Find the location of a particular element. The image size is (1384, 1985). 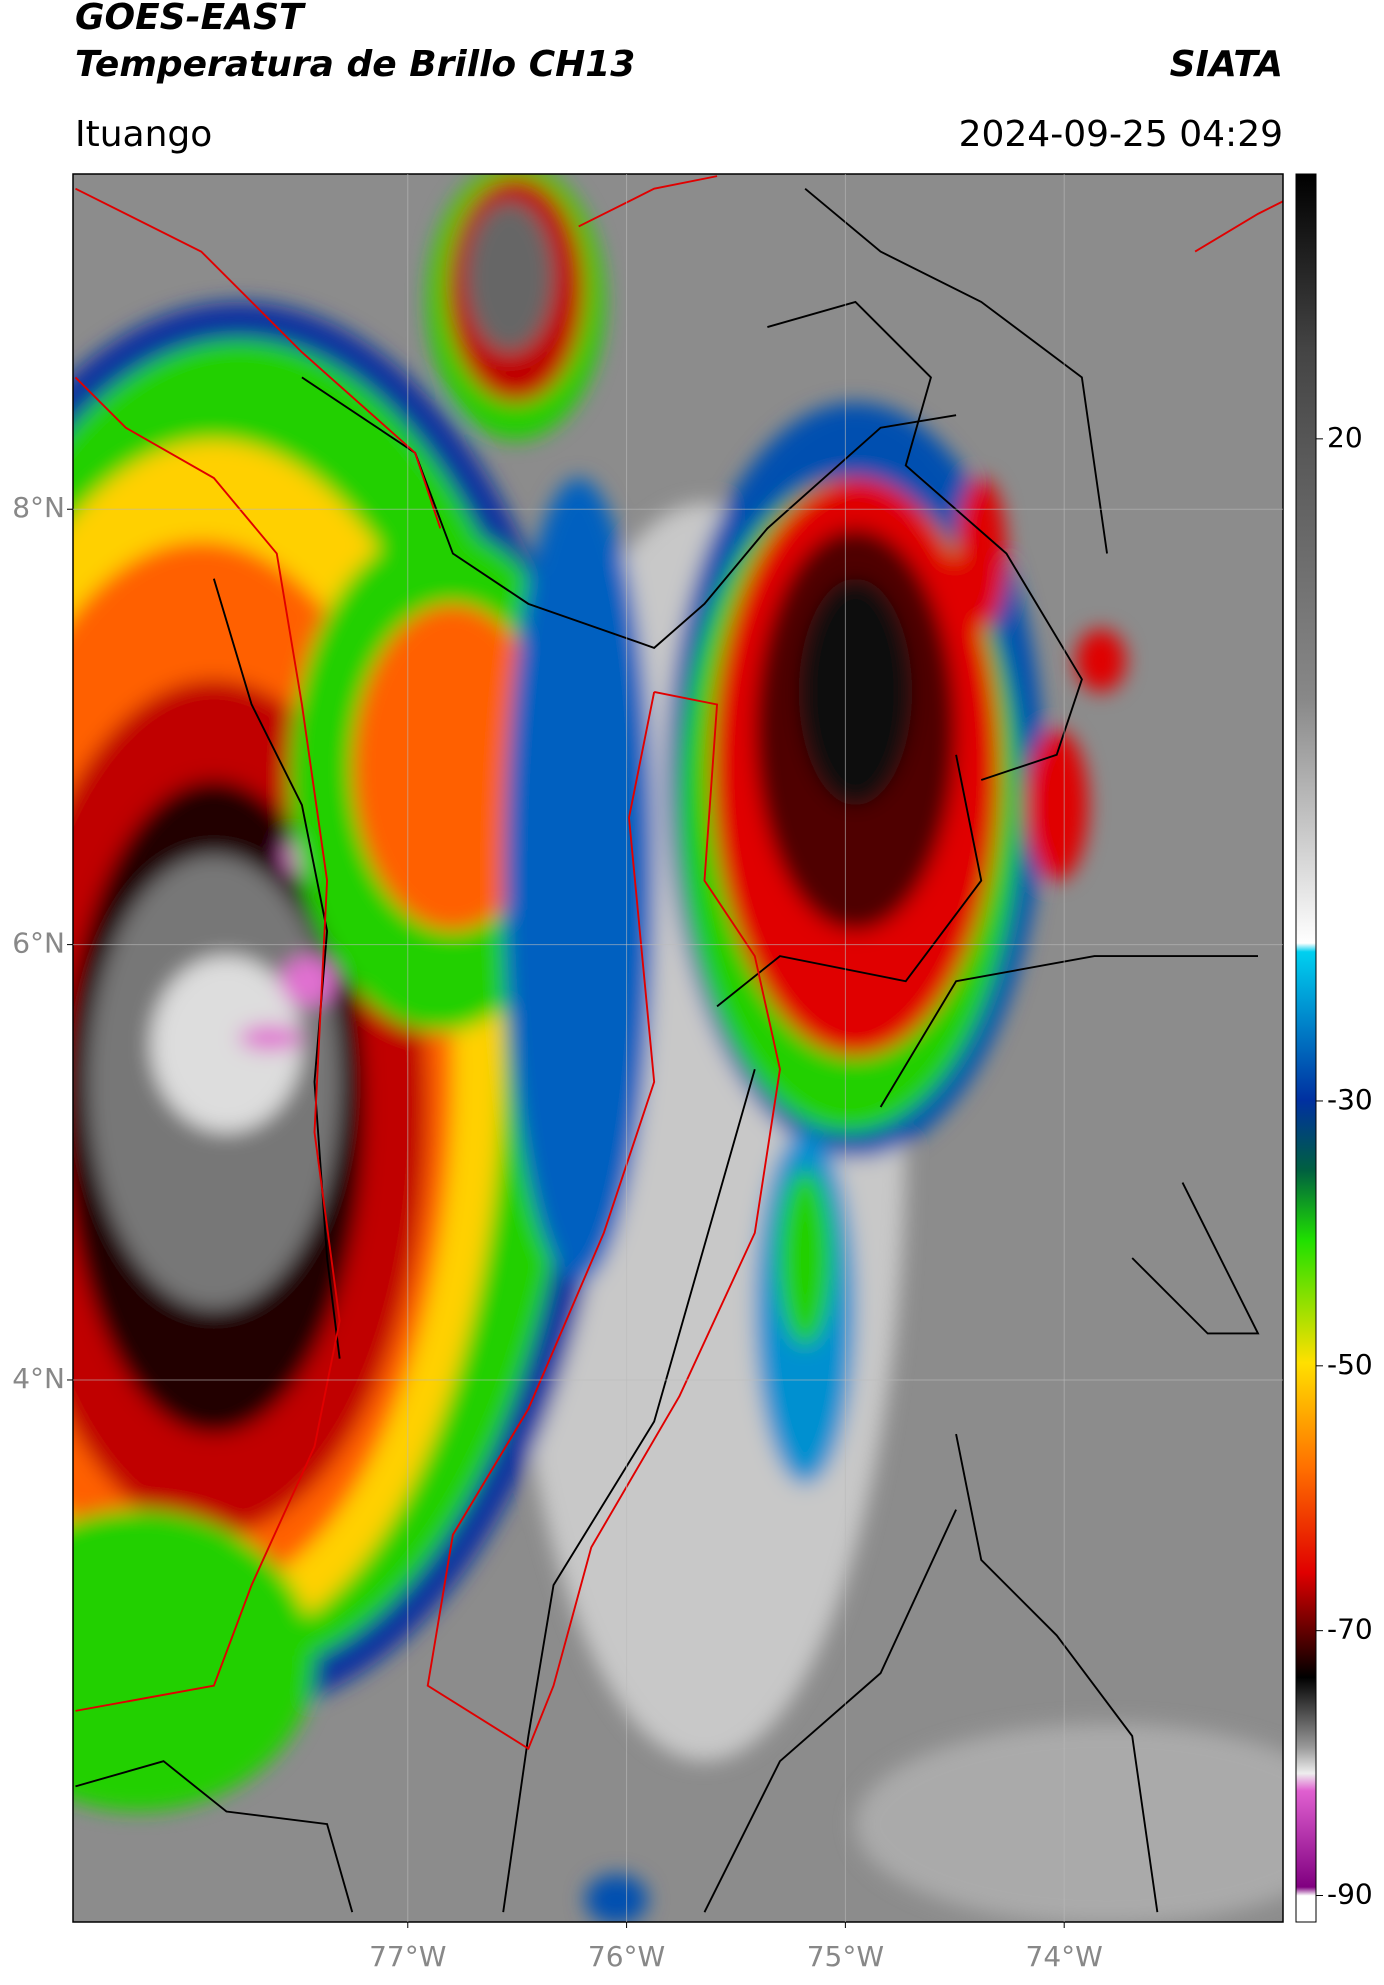

x-tick-label: 76°W is located at coordinates (626, 1956).